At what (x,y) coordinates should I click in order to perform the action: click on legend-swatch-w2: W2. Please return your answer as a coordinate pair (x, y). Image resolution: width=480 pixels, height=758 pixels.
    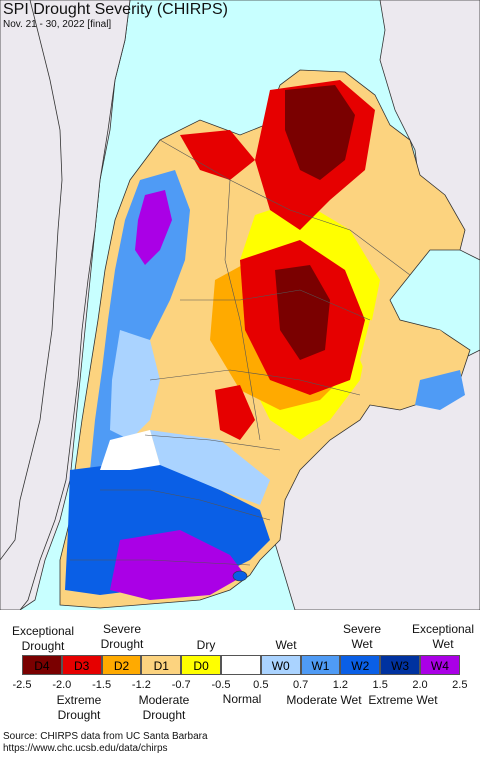
    Looking at the image, I should click on (360, 665).